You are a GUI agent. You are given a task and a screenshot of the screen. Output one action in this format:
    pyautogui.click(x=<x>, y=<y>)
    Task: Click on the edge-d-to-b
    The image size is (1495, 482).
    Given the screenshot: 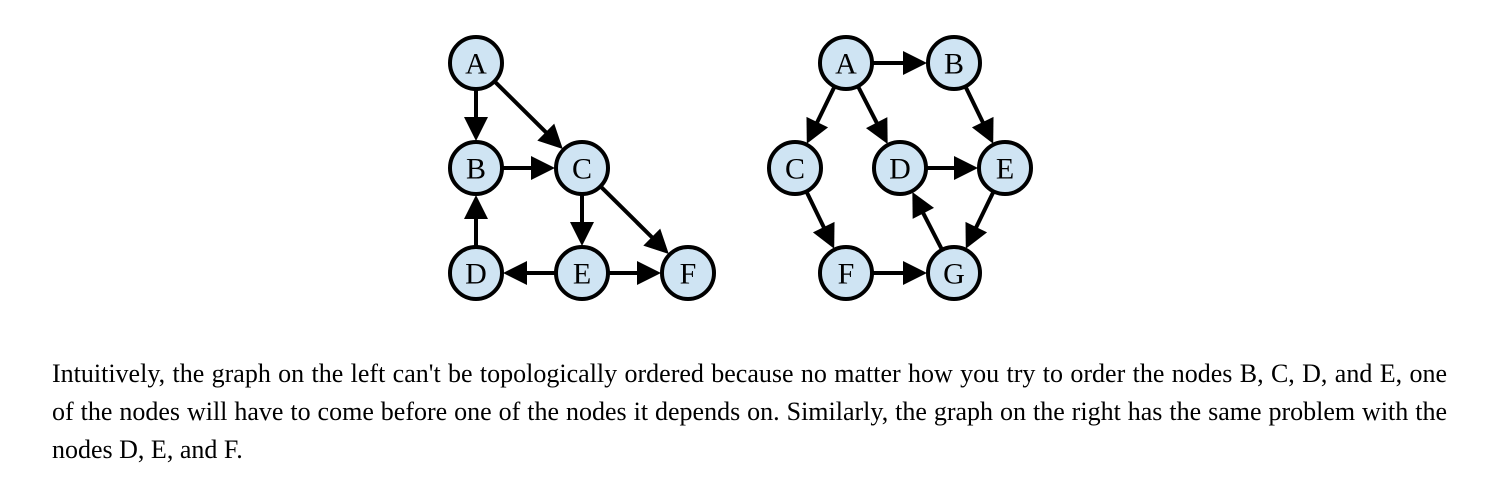 What is the action you would take?
    pyautogui.click(x=476, y=221)
    